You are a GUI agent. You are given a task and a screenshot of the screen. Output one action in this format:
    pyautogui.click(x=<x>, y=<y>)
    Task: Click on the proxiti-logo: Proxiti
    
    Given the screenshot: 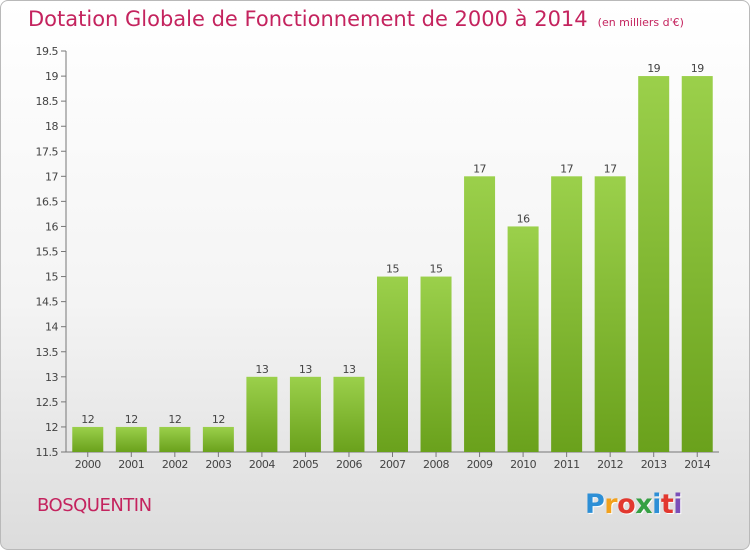 What is the action you would take?
    pyautogui.click(x=634, y=504)
    